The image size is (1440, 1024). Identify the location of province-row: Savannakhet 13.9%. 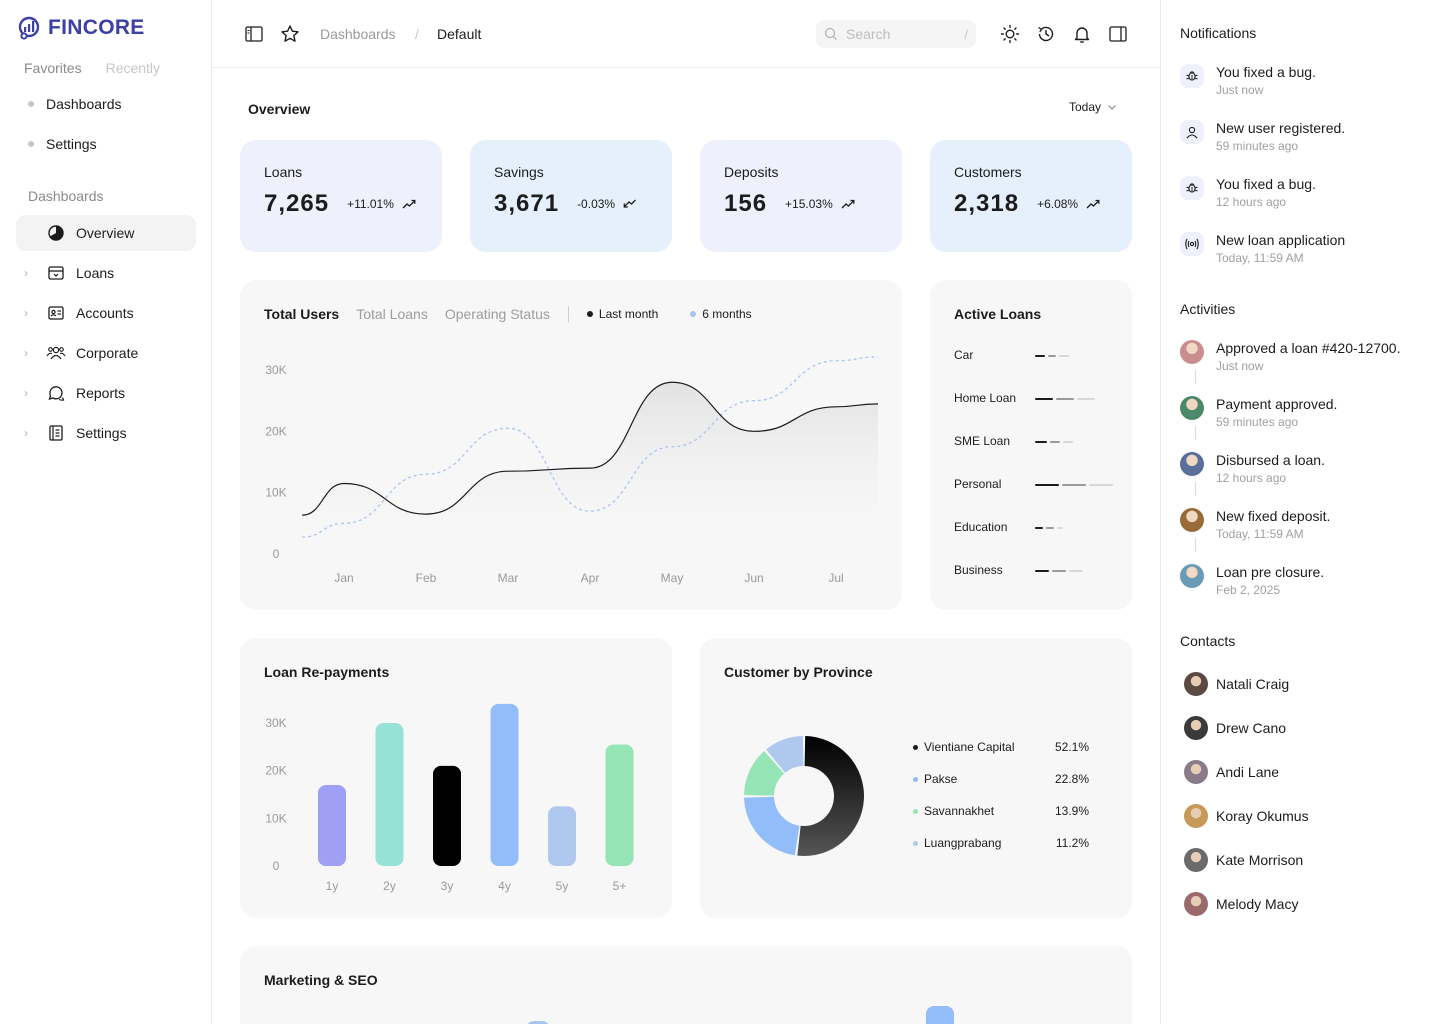
(1001, 811).